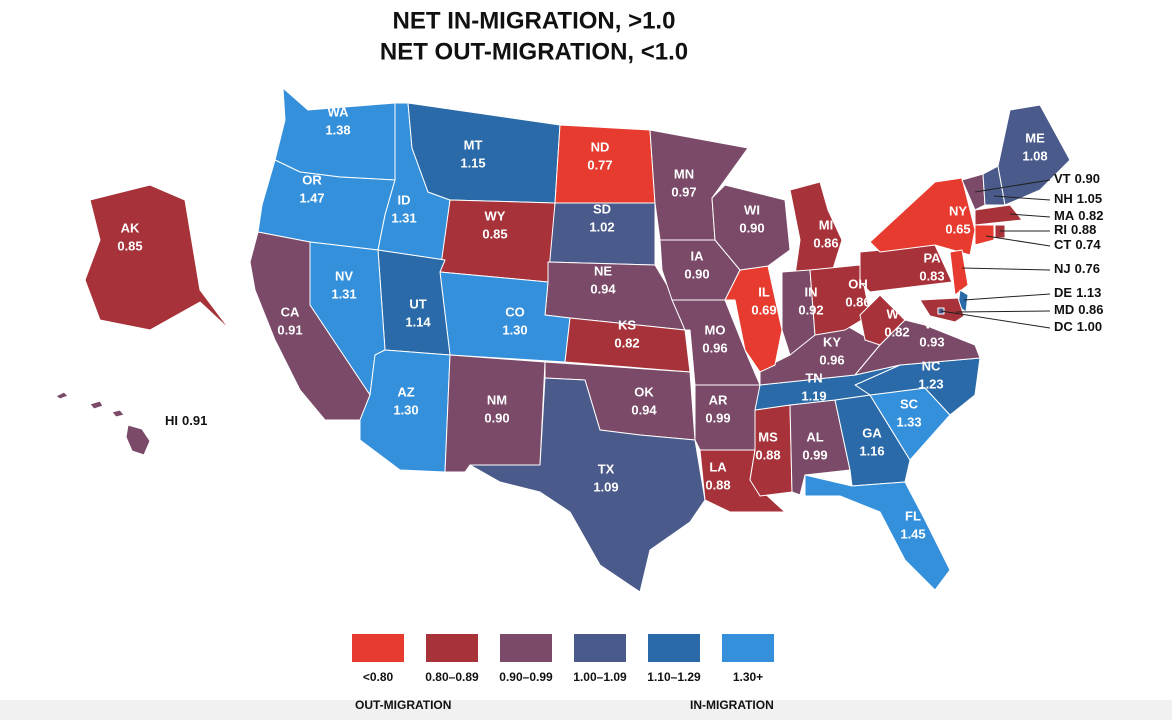 The height and width of the screenshot is (720, 1172). I want to click on state-abbr: AR, so click(718, 399).